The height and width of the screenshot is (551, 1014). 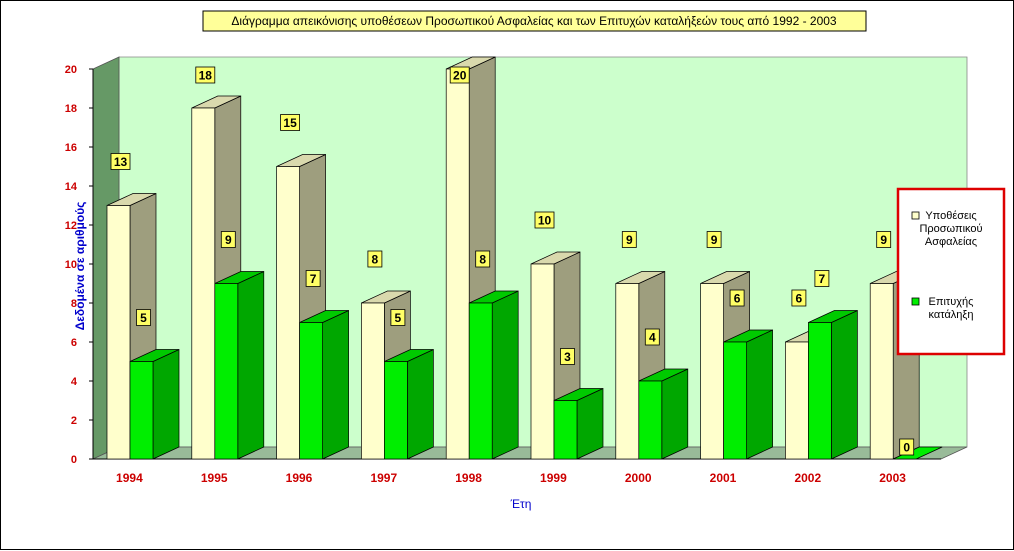 I want to click on data-label-series-2: 0, so click(x=907, y=447).